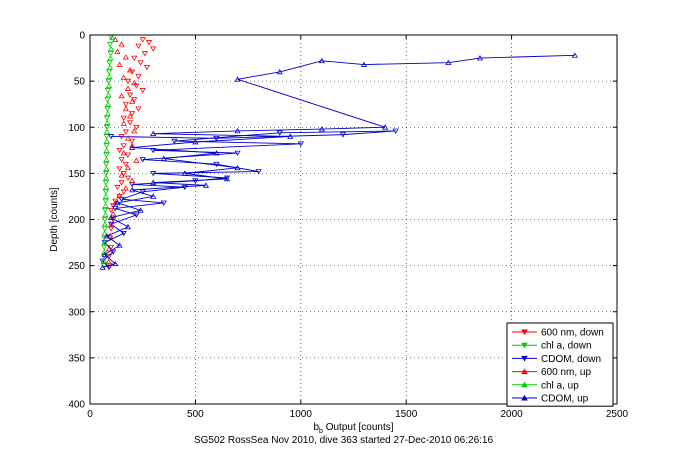 The height and width of the screenshot is (454, 681). What do you see at coordinates (511, 414) in the screenshot?
I see `x-tick-label: 2000` at bounding box center [511, 414].